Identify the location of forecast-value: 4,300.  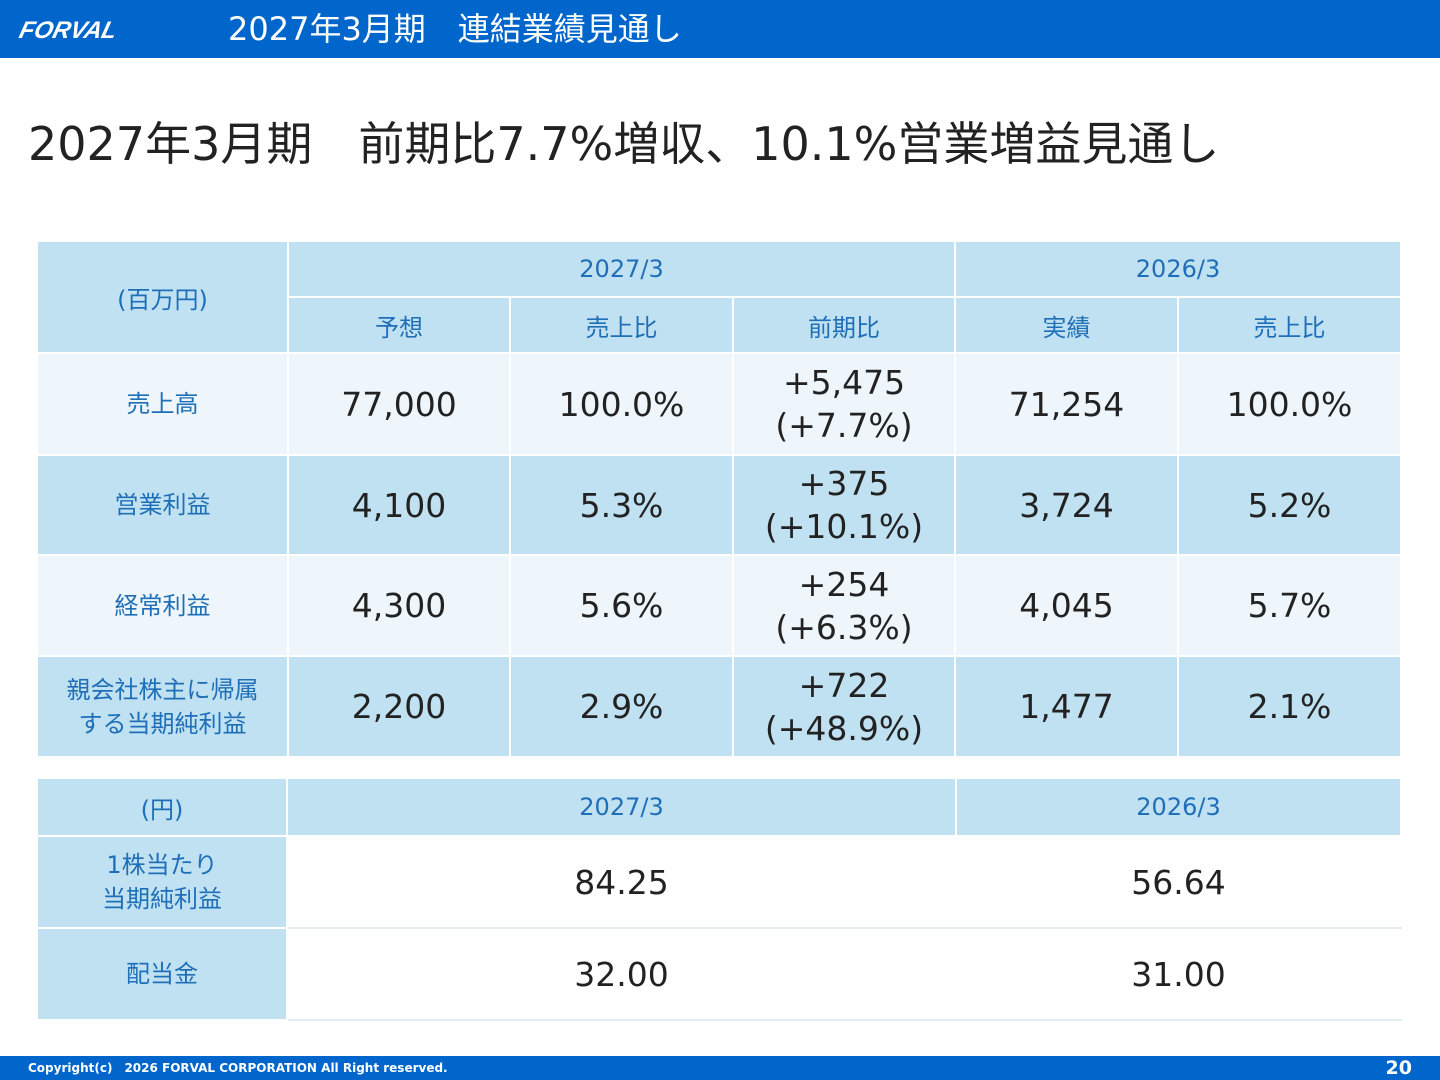
(399, 605).